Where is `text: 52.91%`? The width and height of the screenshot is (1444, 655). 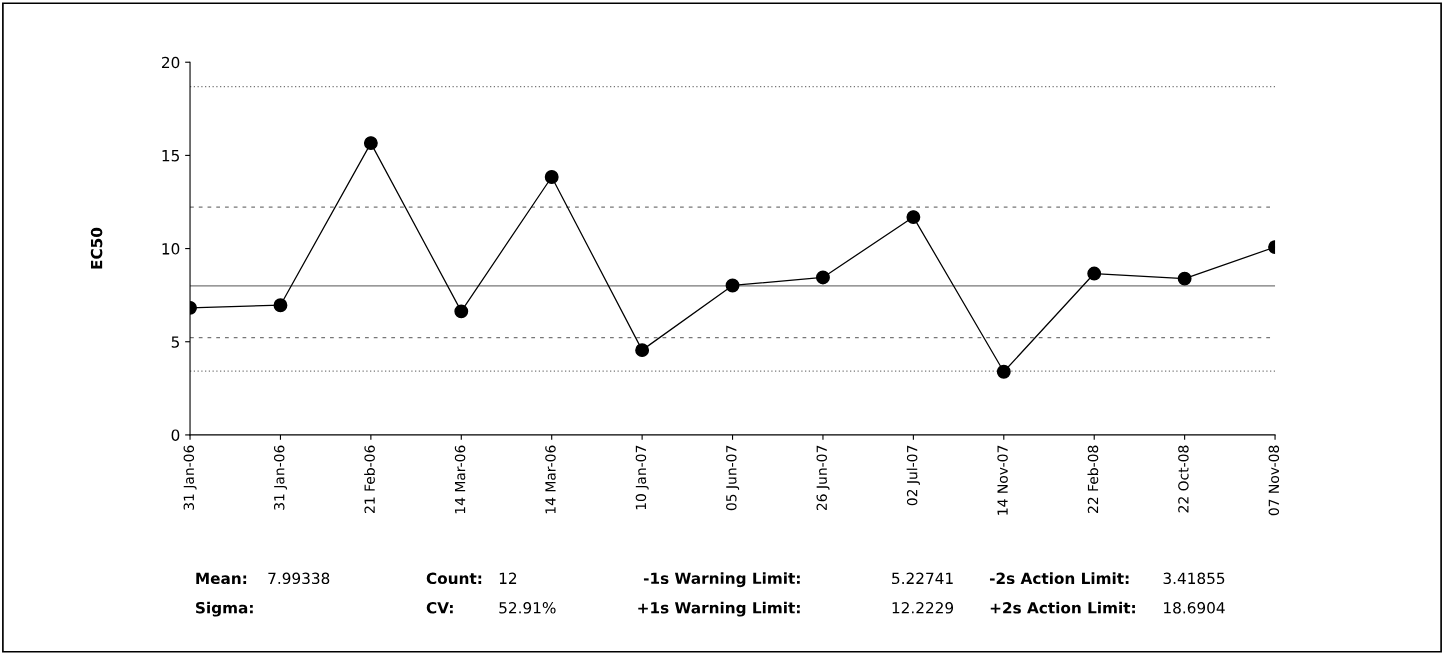 text: 52.91% is located at coordinates (527, 608).